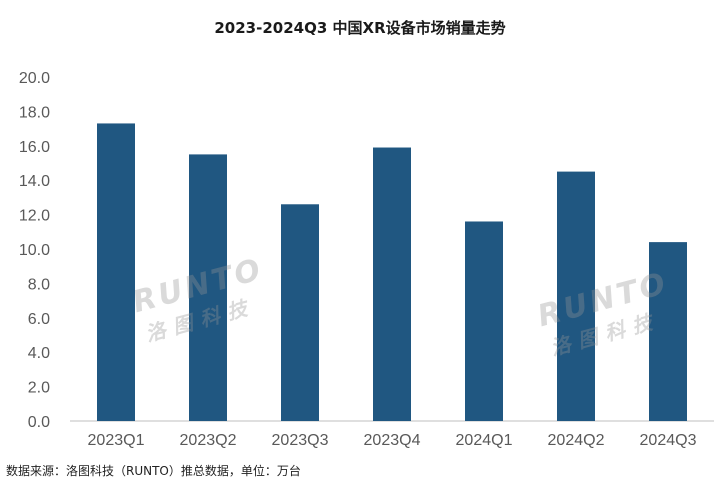  What do you see at coordinates (116, 272) in the screenshot?
I see `bar-2023Q1` at bounding box center [116, 272].